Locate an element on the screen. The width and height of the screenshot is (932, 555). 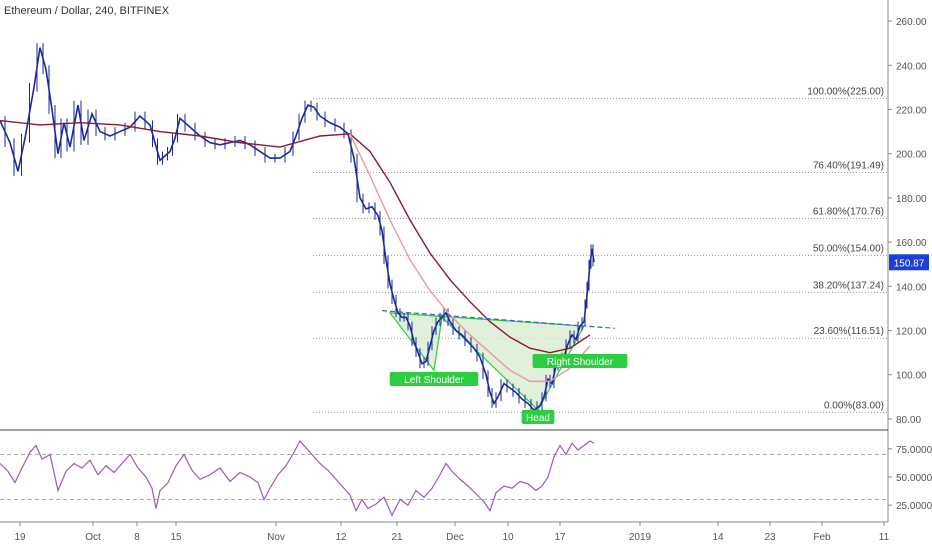
fib-level-label: 76.40%(191.49) is located at coordinates (848, 165).